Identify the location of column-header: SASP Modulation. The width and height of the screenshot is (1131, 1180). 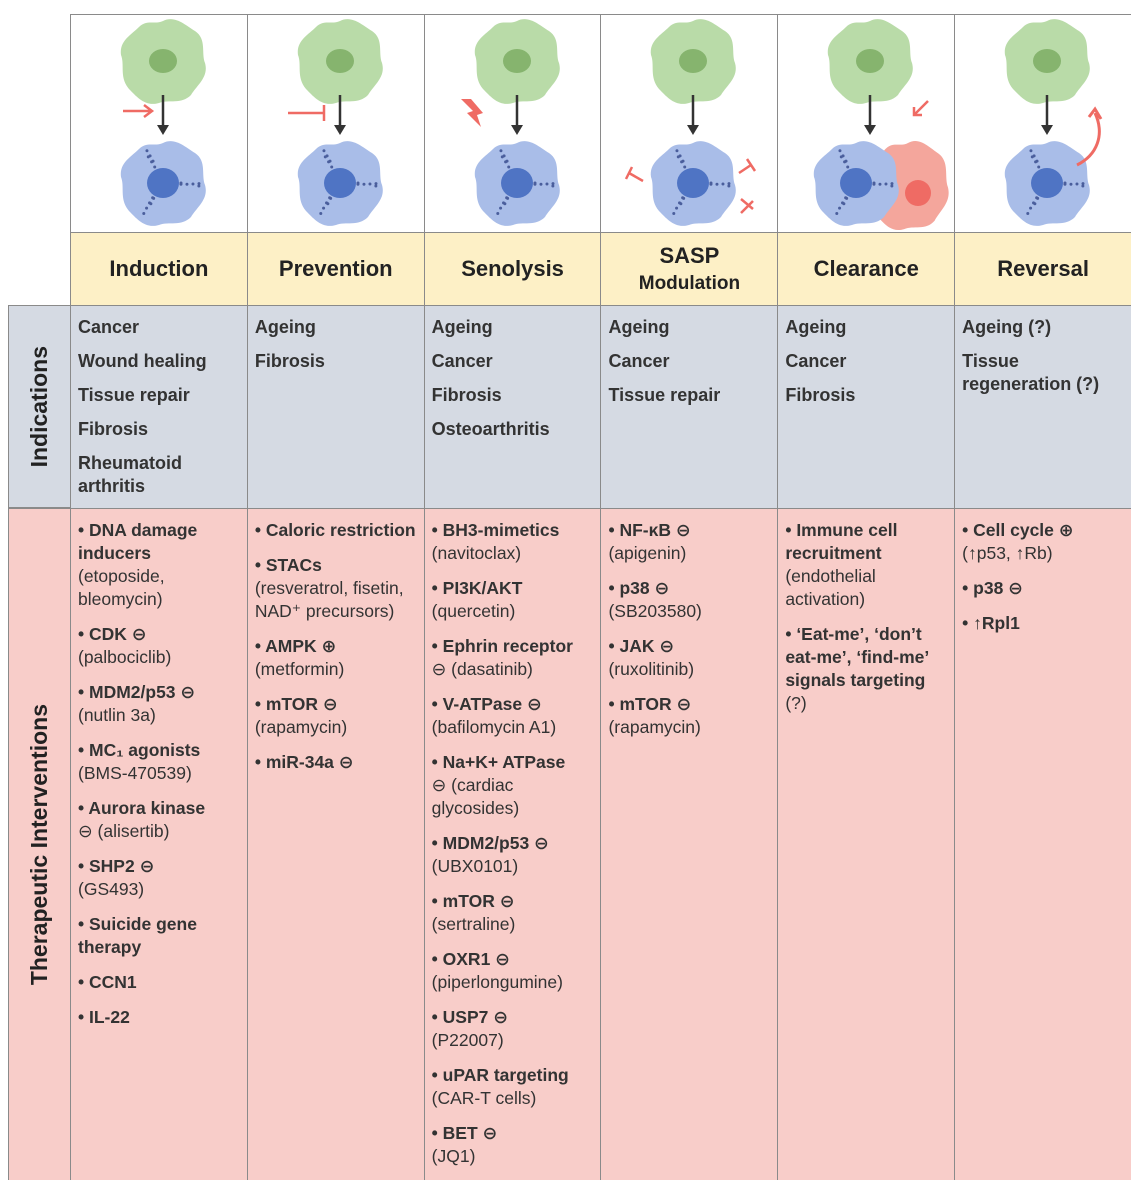
(689, 268).